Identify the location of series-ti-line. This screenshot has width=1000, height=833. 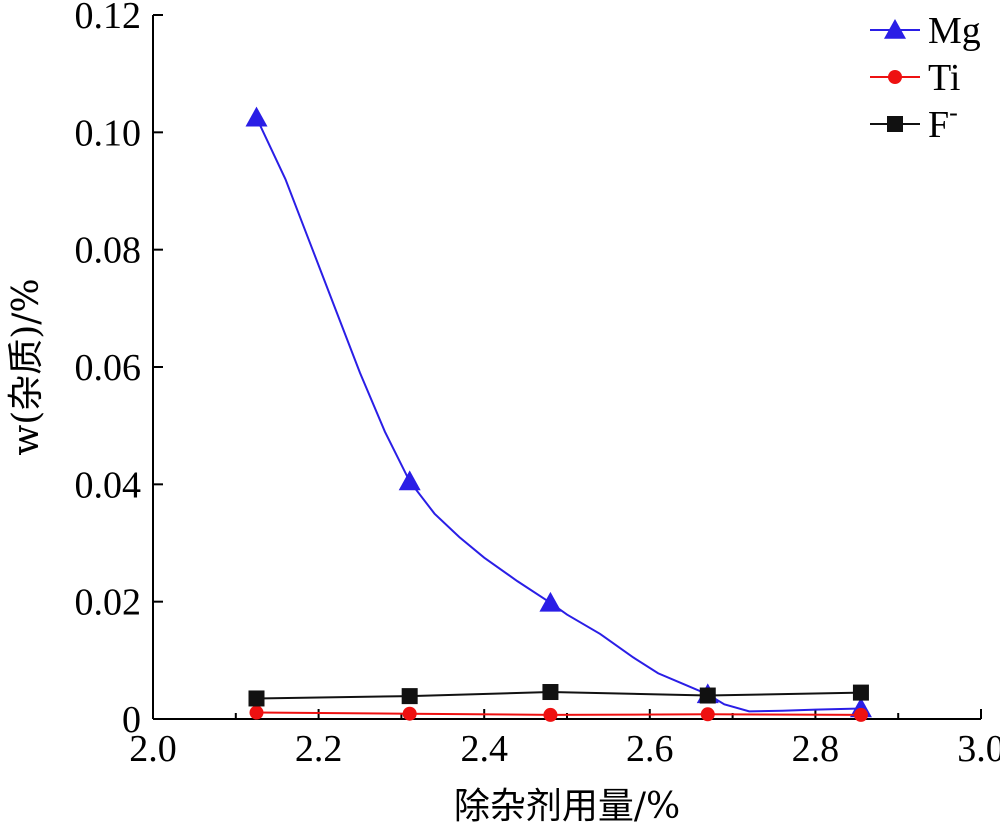
(558, 713).